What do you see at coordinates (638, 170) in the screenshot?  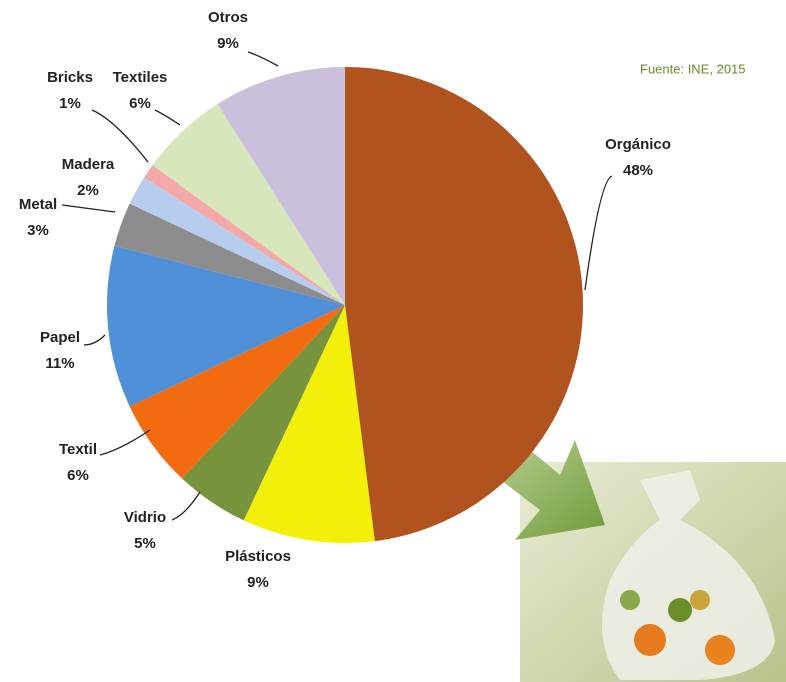 I see `value-label: 48%` at bounding box center [638, 170].